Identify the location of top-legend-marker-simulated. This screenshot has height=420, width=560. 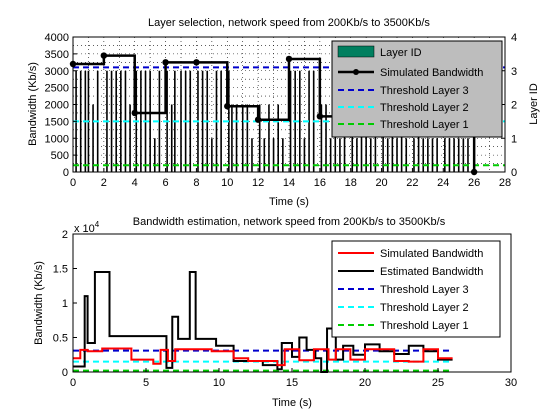
(356, 72).